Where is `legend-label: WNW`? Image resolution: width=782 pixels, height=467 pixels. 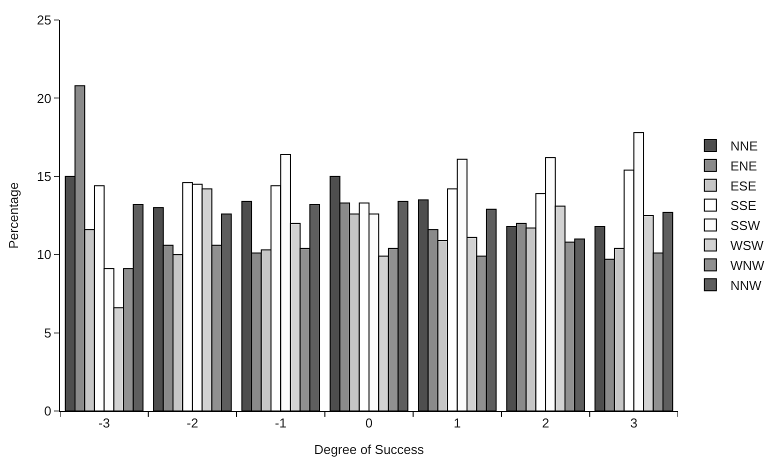
legend-label: WNW is located at coordinates (748, 265).